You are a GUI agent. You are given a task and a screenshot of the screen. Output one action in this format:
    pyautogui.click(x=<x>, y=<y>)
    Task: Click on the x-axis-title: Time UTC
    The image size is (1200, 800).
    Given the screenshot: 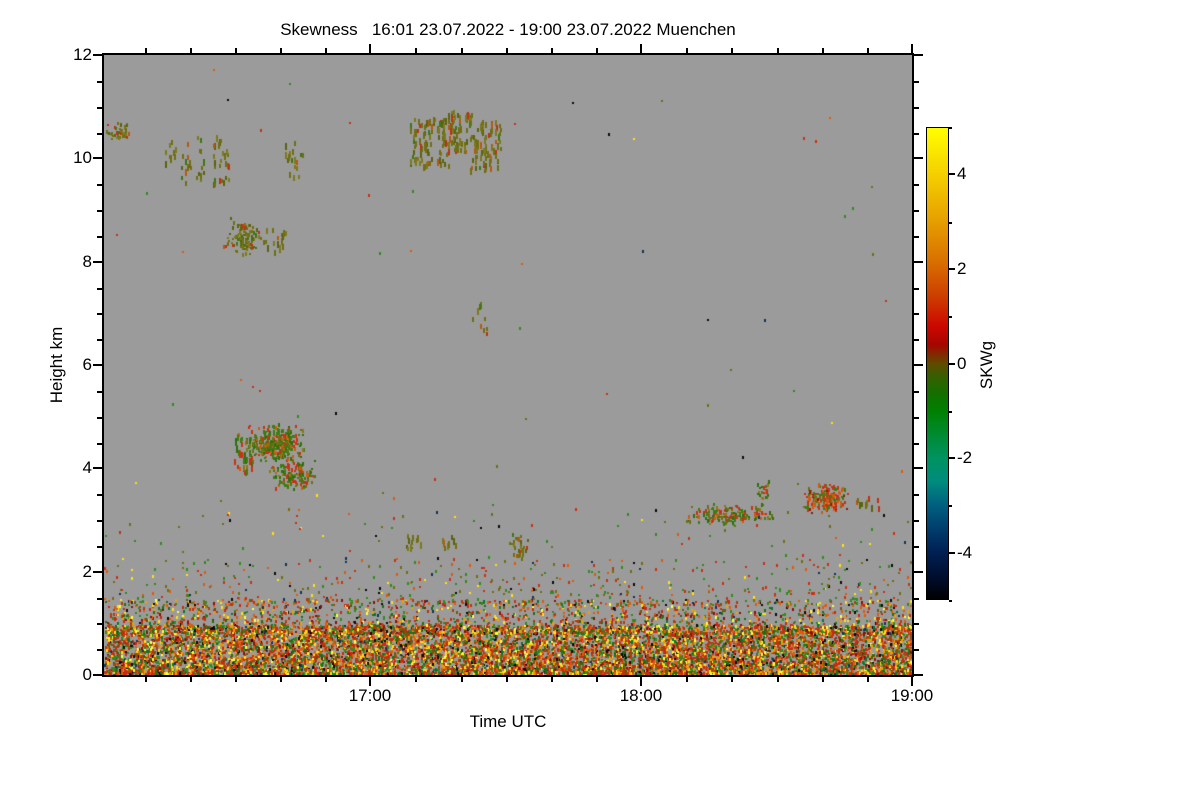 What is the action you would take?
    pyautogui.click(x=508, y=721)
    